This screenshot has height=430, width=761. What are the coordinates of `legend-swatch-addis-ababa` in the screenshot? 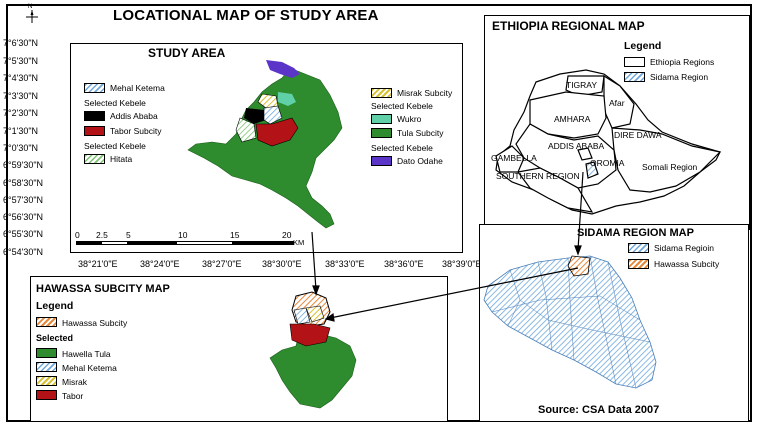 It's located at (94, 116).